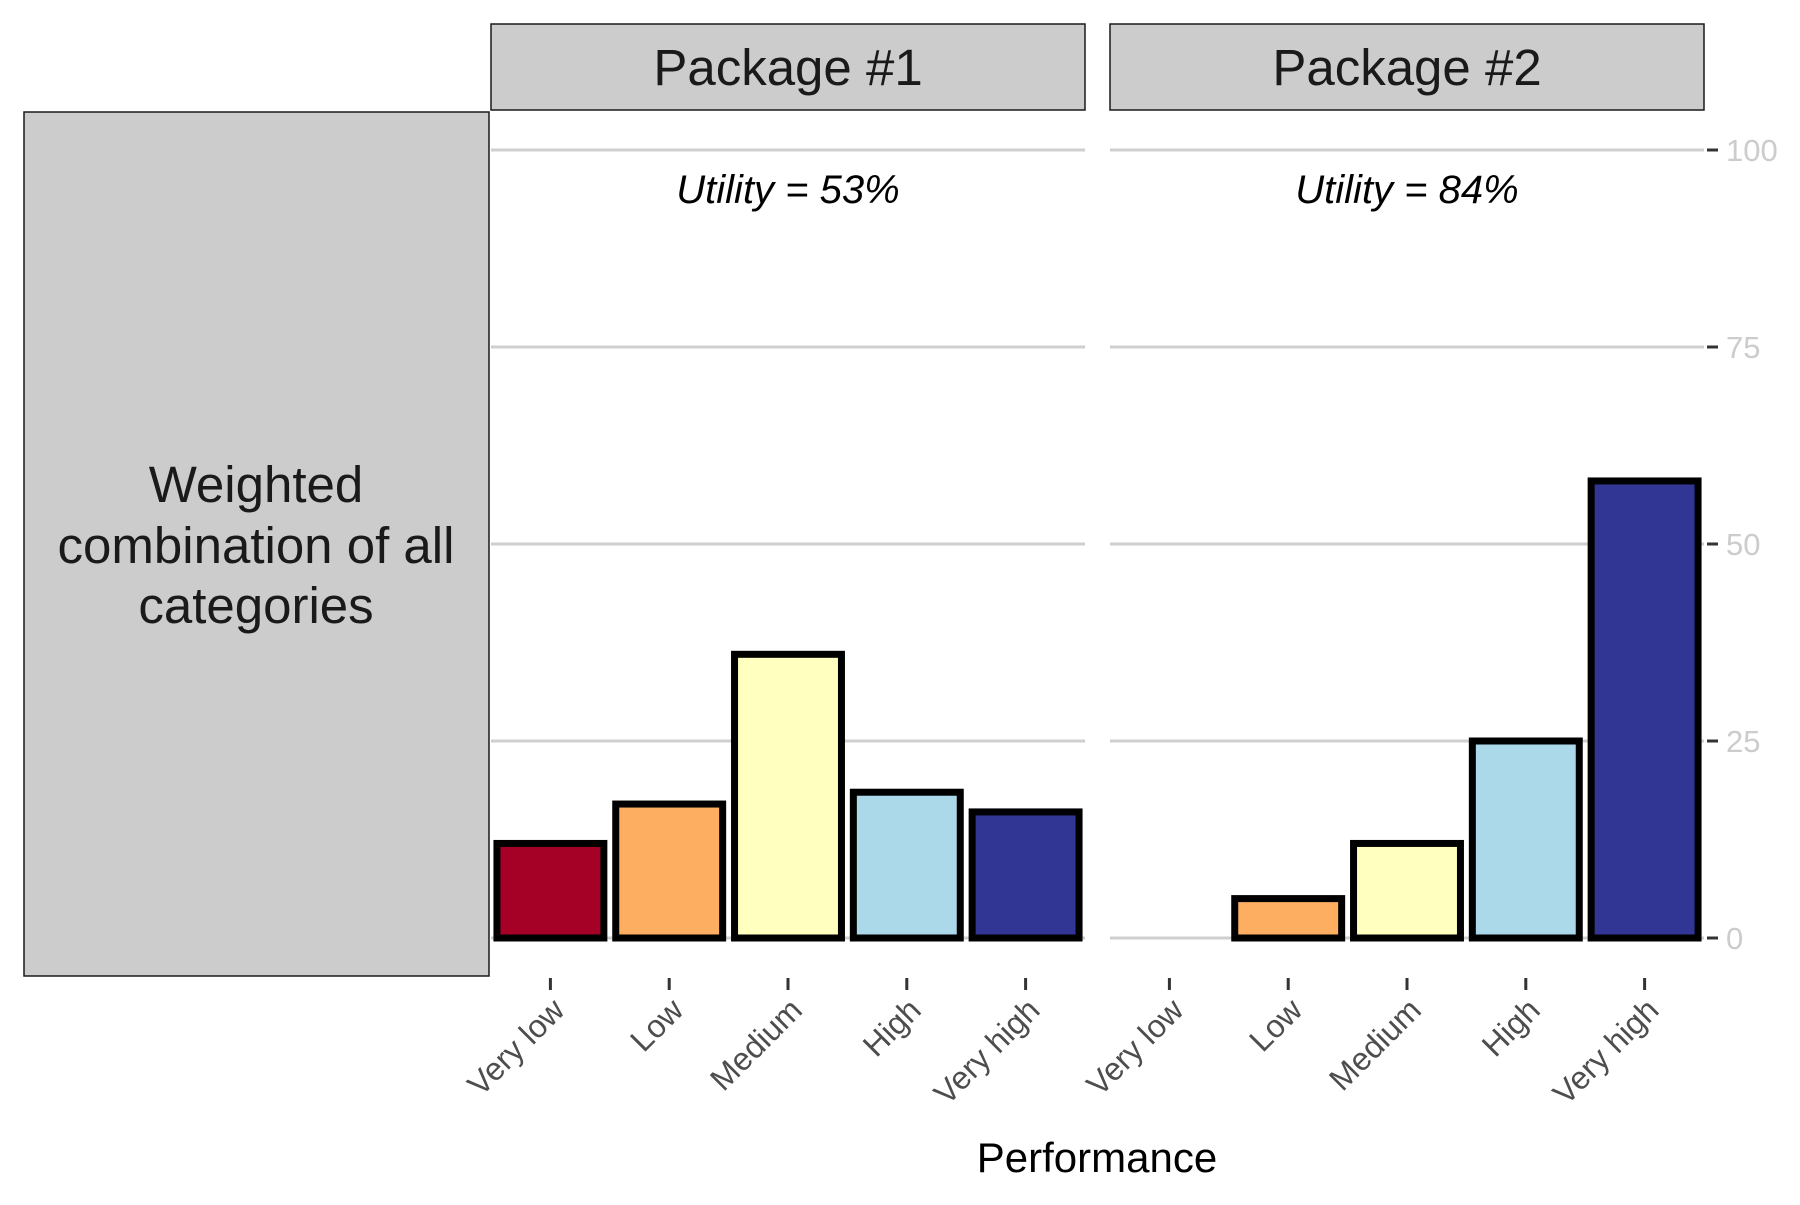 The height and width of the screenshot is (1205, 1800). I want to click on panel-title: Package #1, so click(787, 67).